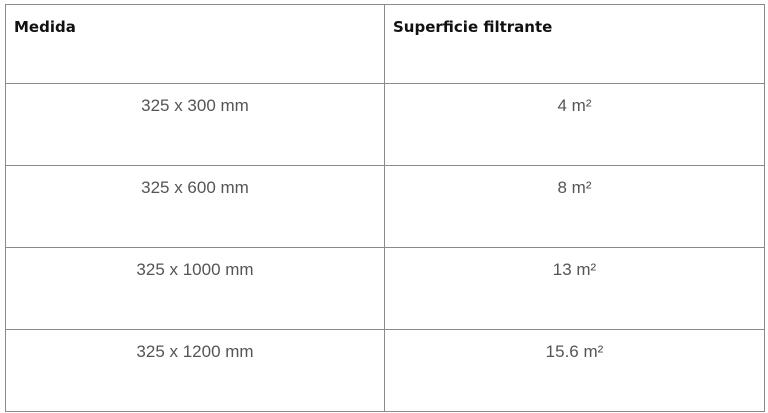 Image resolution: width=768 pixels, height=413 pixels. Describe the element at coordinates (195, 44) in the screenshot. I see `header-medida: Medida` at that location.